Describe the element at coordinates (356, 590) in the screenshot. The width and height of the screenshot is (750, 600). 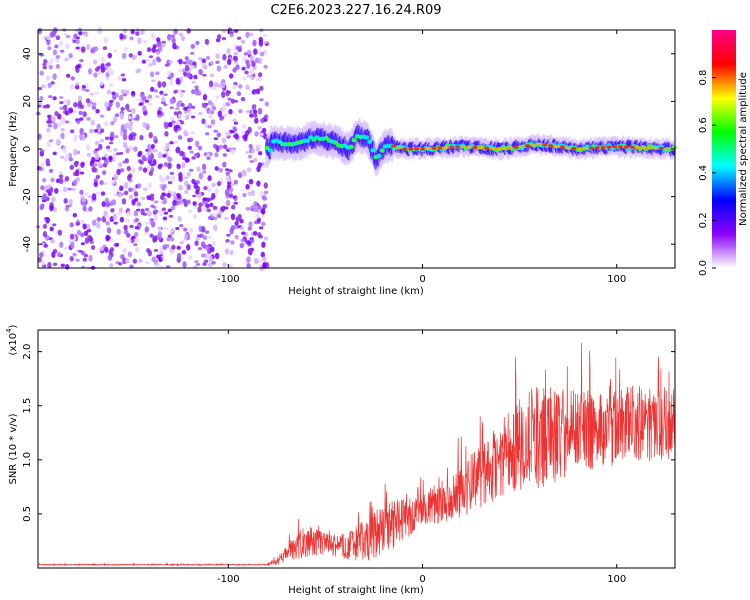
I see `snr-x-axis-label: Height of straight line (km)` at that location.